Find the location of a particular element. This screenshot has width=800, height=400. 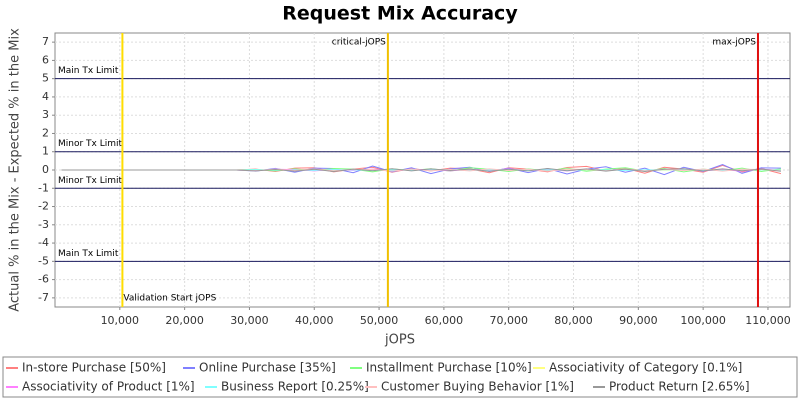

x-tick-label: 60,000 is located at coordinates (444, 320).